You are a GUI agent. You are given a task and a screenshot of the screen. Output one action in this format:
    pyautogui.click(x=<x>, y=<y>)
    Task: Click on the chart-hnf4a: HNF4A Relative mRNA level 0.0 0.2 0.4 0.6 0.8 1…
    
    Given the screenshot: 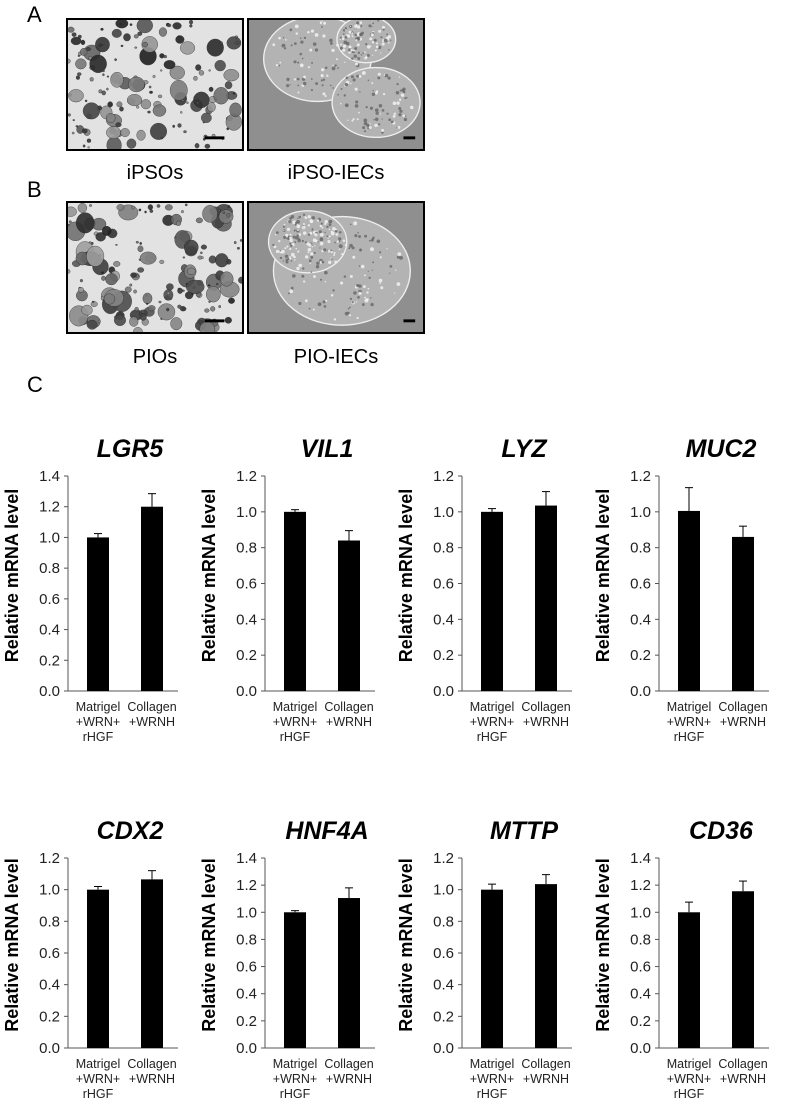 What is the action you would take?
    pyautogui.click(x=287, y=959)
    